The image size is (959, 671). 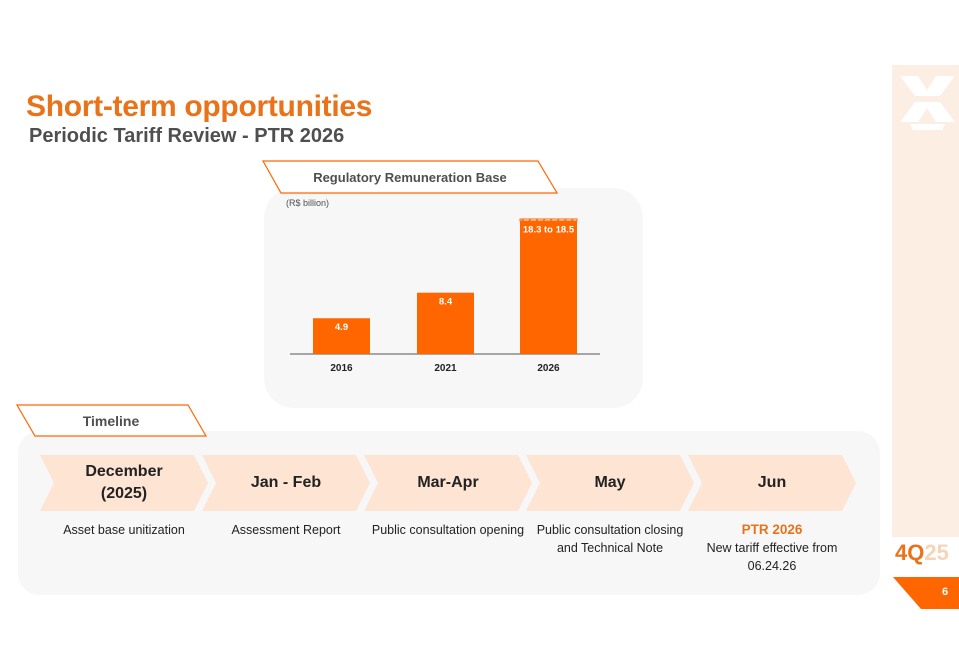 I want to click on data-label-2021: 8.4, so click(x=446, y=302).